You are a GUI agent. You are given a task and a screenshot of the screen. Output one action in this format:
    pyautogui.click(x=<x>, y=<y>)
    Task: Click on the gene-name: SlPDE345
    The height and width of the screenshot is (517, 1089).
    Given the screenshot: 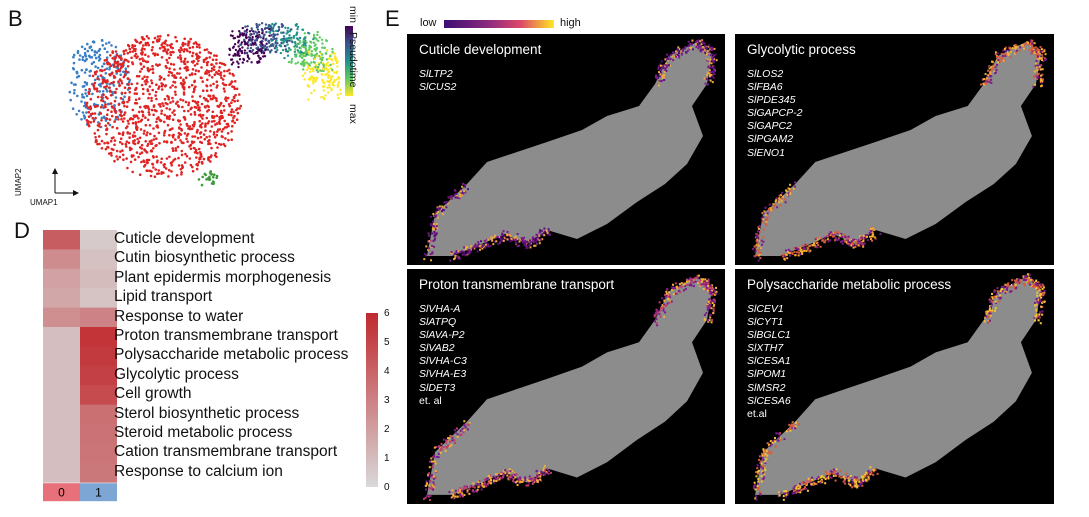 What is the action you would take?
    pyautogui.click(x=771, y=100)
    